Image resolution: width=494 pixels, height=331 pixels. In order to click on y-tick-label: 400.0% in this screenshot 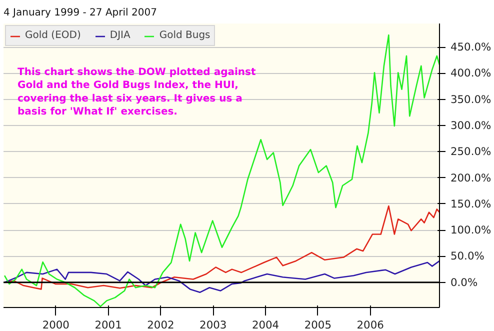, I will do `click(471, 73)`.